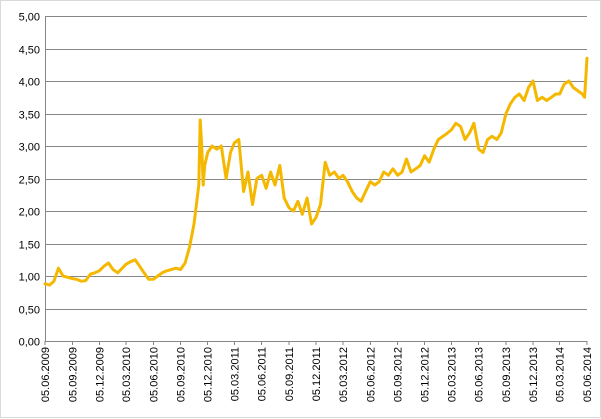  What do you see at coordinates (399, 374) in the screenshot?
I see `x-tick-label: 05.09.2012` at bounding box center [399, 374].